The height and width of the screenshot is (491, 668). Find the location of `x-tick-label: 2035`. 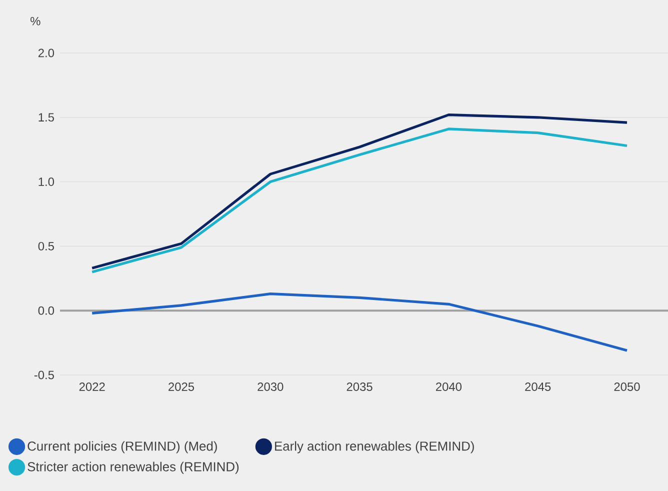

x-tick-label: 2035 is located at coordinates (359, 386).